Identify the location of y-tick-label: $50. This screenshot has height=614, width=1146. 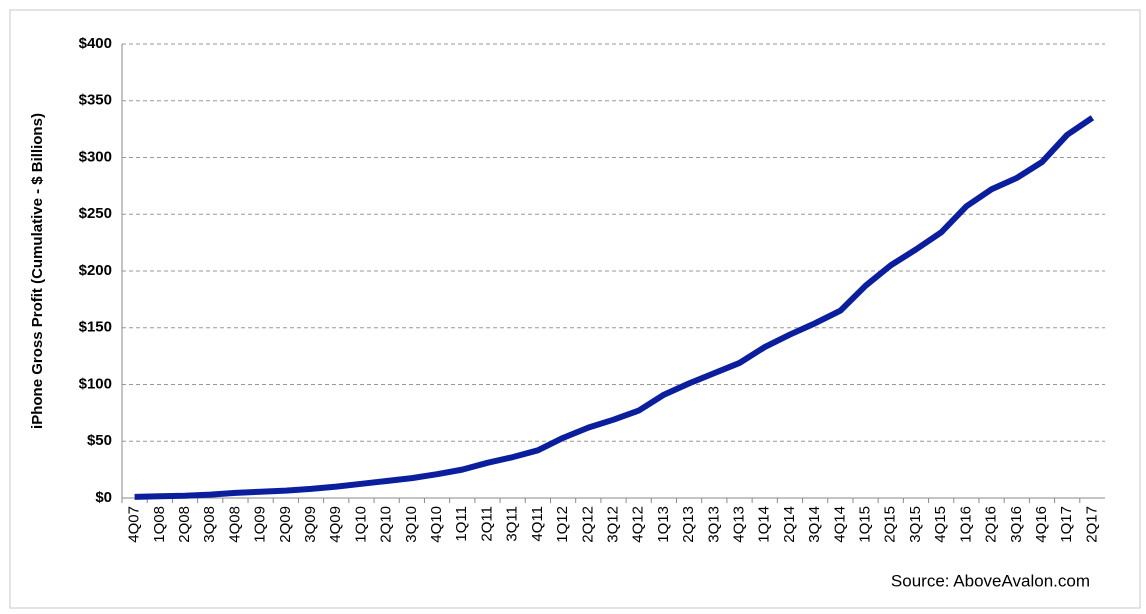
(99, 440).